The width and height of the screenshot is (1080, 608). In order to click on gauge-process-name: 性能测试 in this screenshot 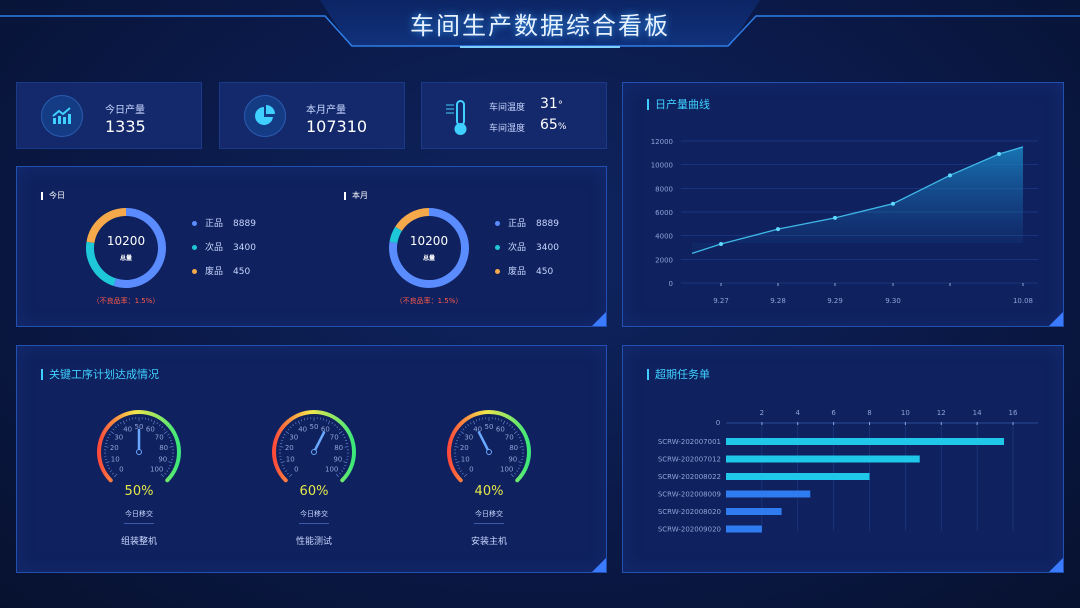, I will do `click(313, 542)`.